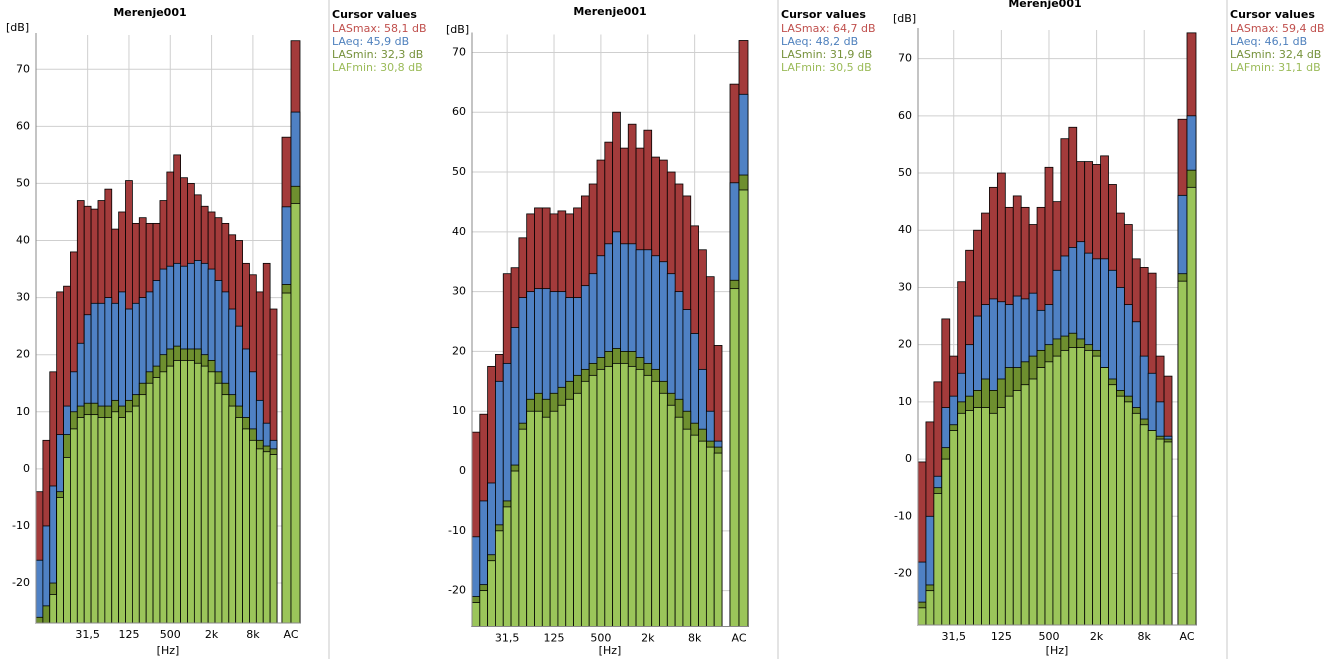  I want to click on legend-entry: LASmin: 31,9 dB, so click(826, 54).